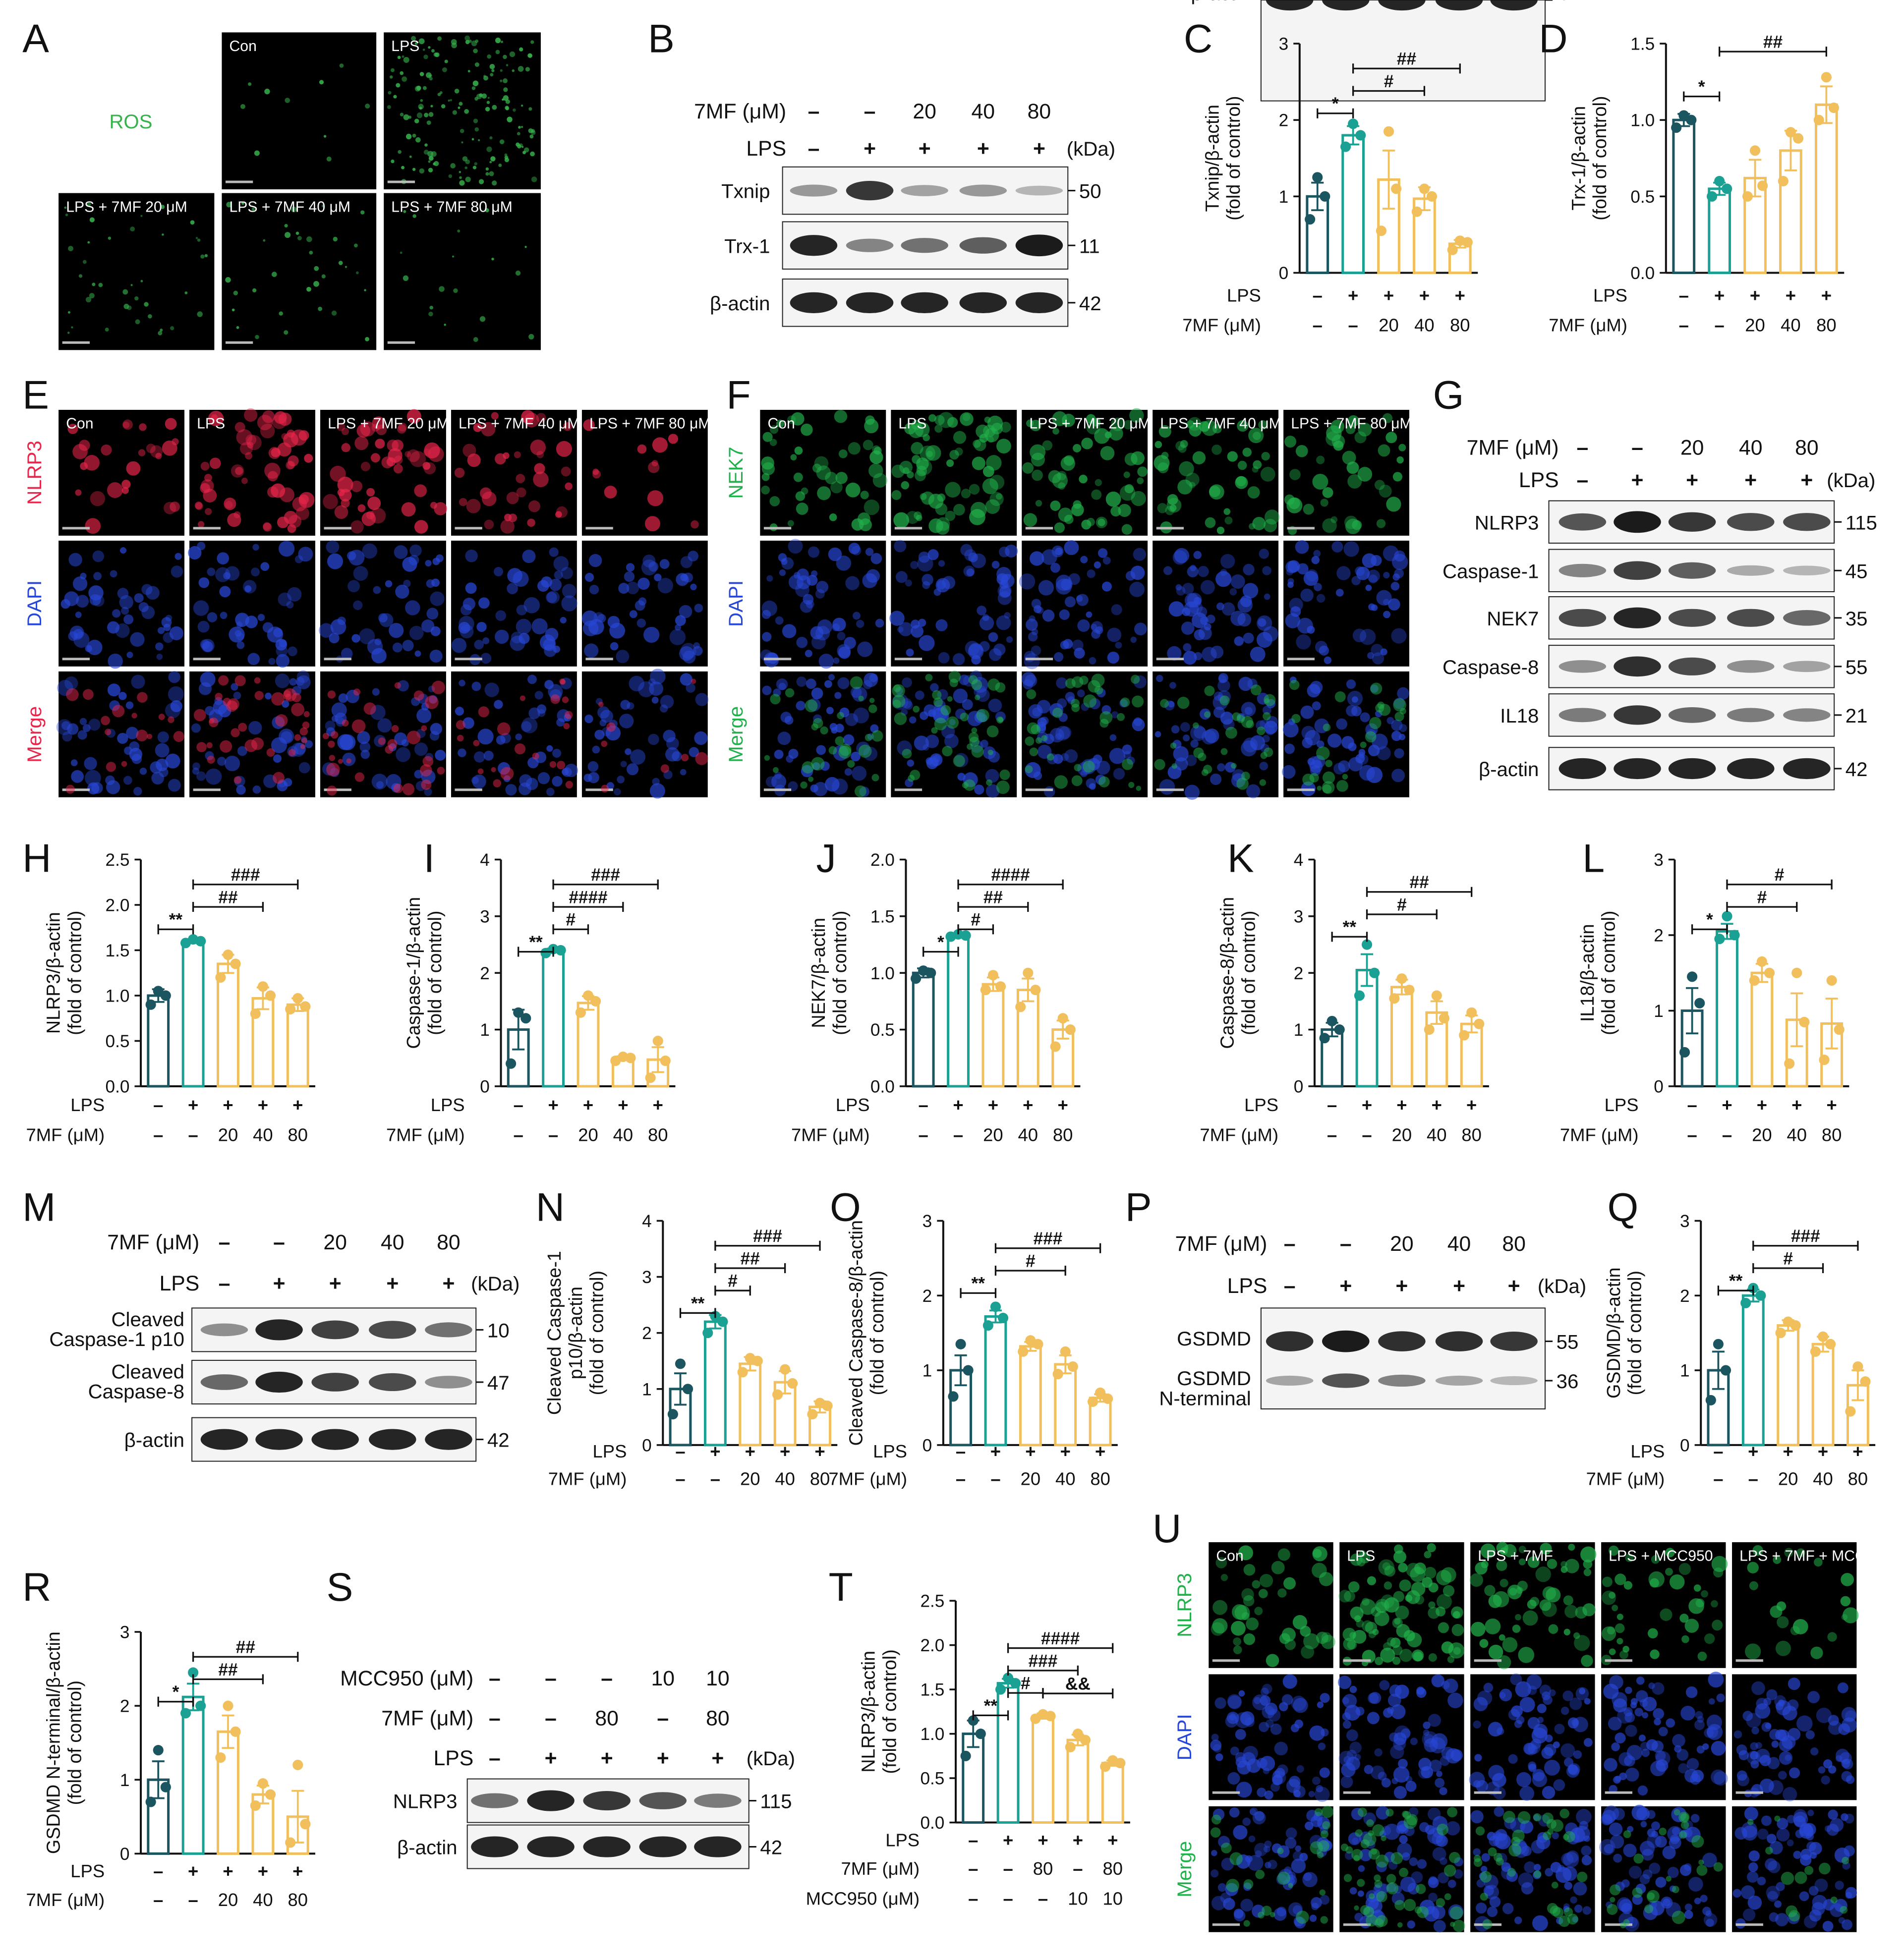 The width and height of the screenshot is (1904, 1960). I want to click on image-label: LPS + 7MF 40 μM, so click(1220, 424).